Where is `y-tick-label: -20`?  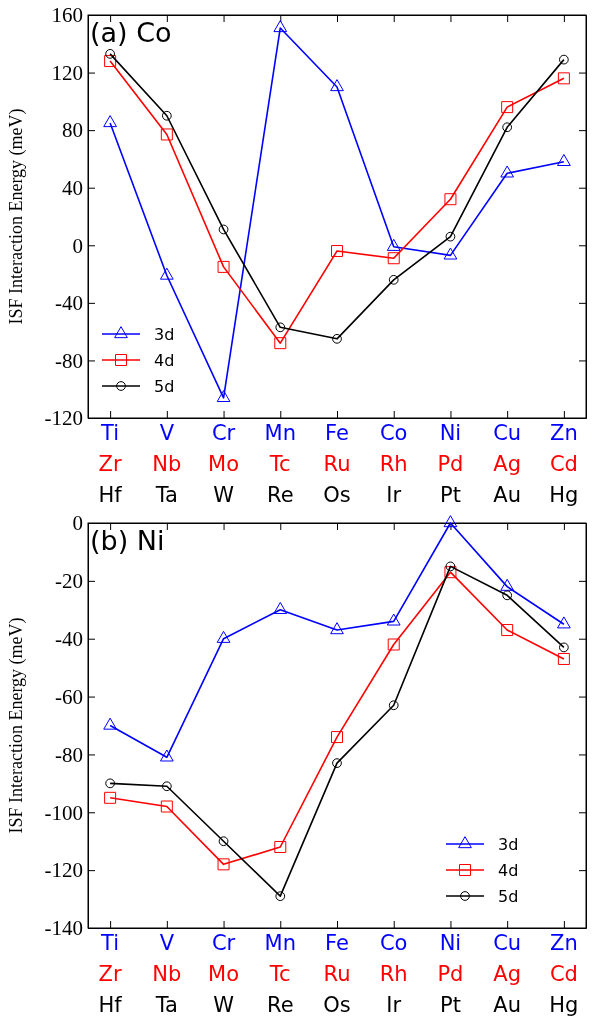 y-tick-label: -20 is located at coordinates (69, 581).